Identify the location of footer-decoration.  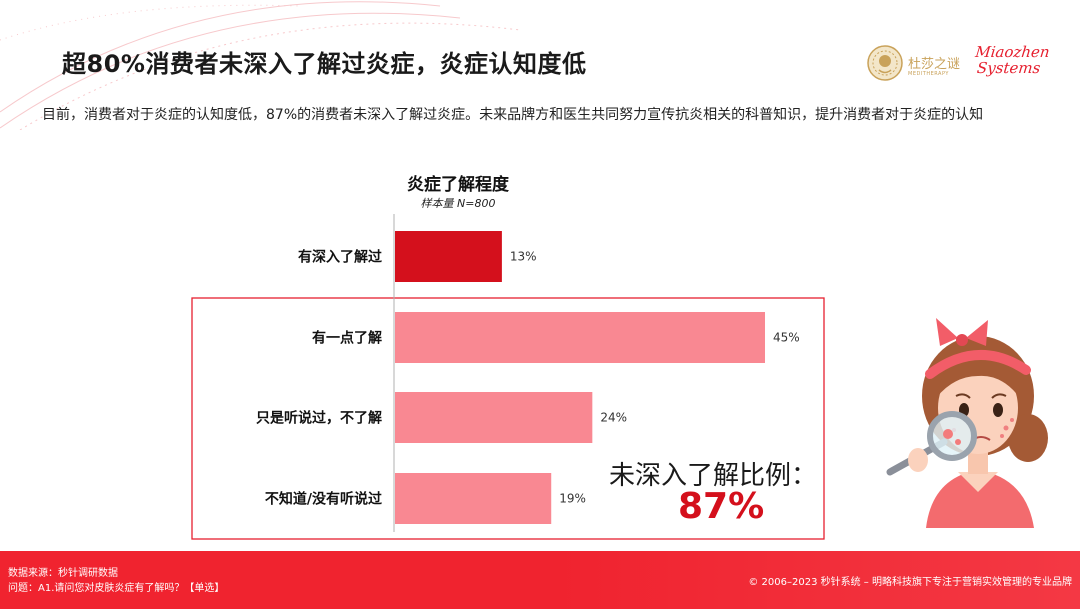
(820, 580).